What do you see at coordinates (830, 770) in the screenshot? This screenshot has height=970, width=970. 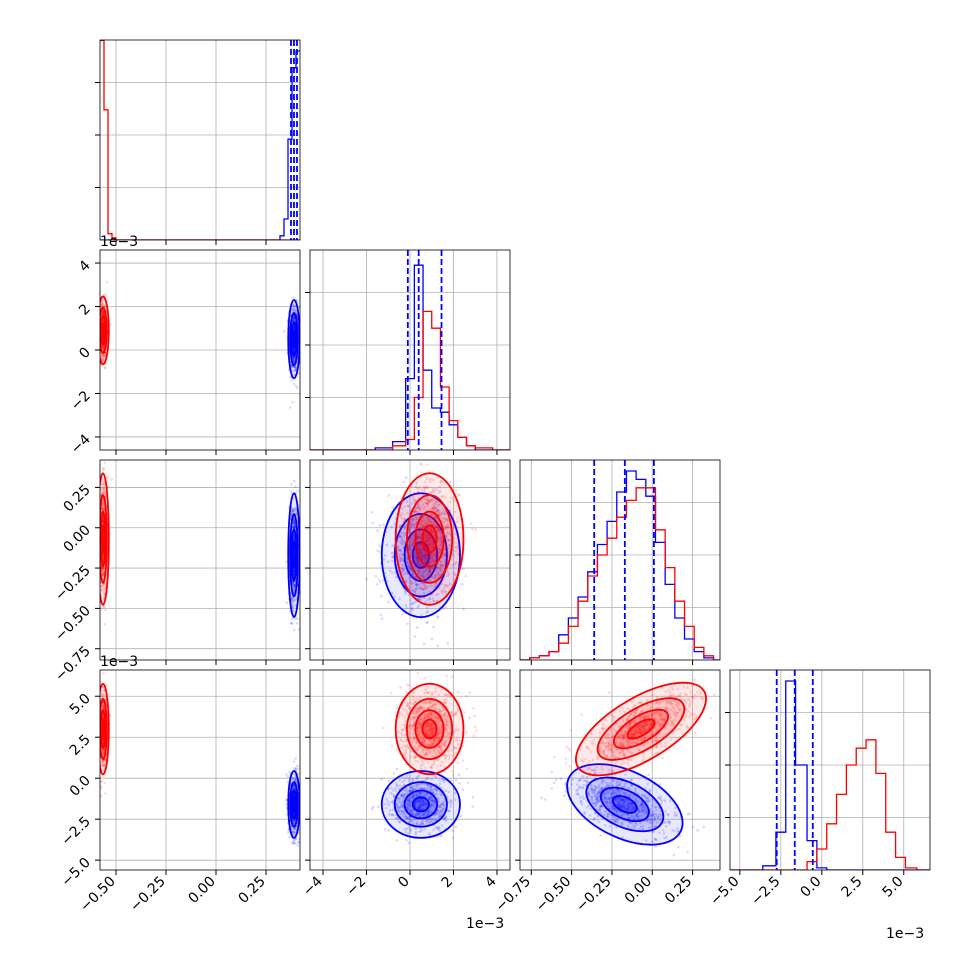 I see `histogram-panel` at bounding box center [830, 770].